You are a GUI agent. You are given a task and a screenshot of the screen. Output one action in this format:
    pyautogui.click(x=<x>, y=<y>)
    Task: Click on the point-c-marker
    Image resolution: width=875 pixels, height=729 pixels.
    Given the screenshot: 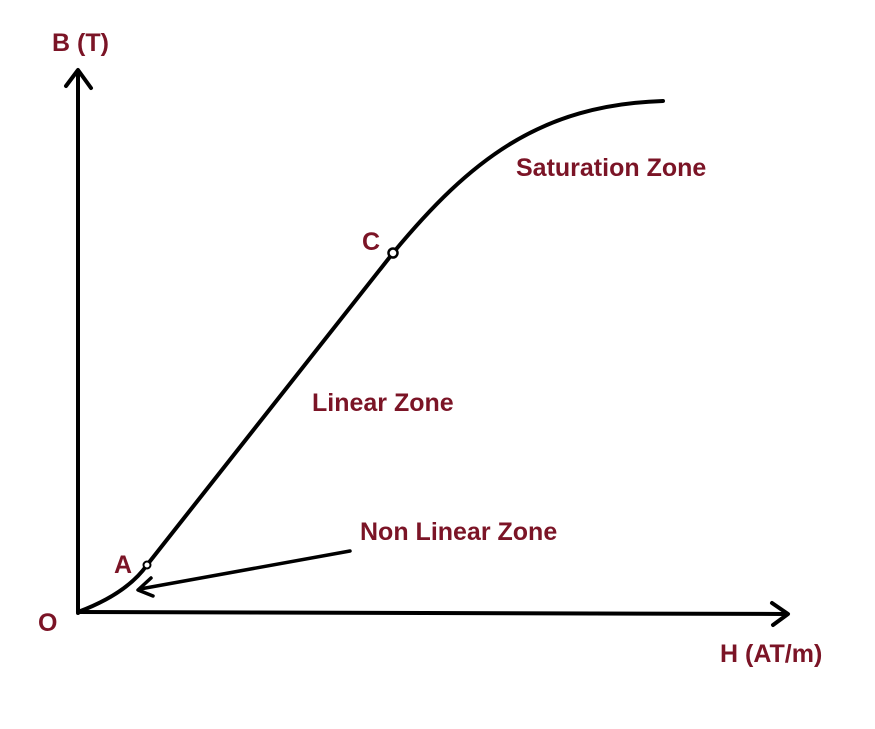 What is the action you would take?
    pyautogui.click(x=393, y=253)
    